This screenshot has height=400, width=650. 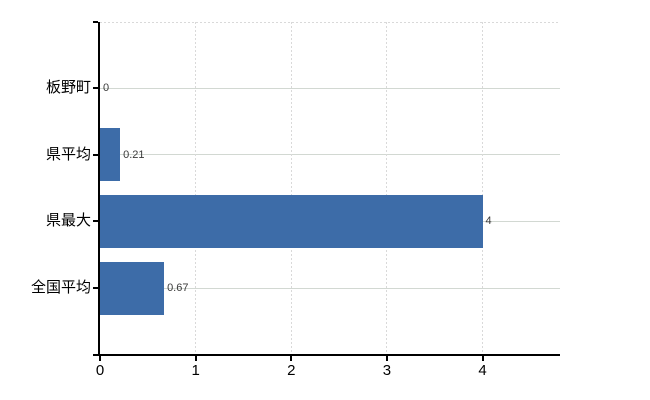 What do you see at coordinates (106, 88) in the screenshot?
I see `value-label: 0` at bounding box center [106, 88].